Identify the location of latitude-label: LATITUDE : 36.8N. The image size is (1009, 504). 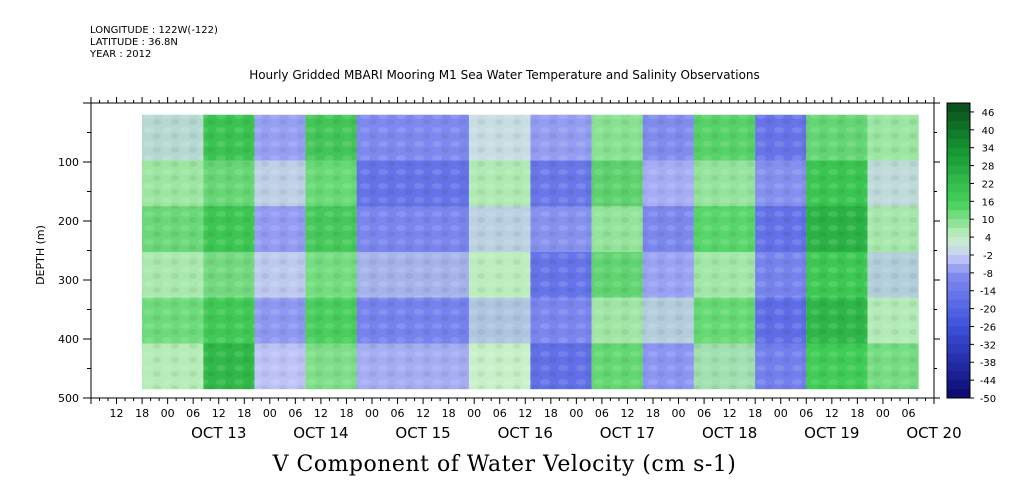
(134, 42).